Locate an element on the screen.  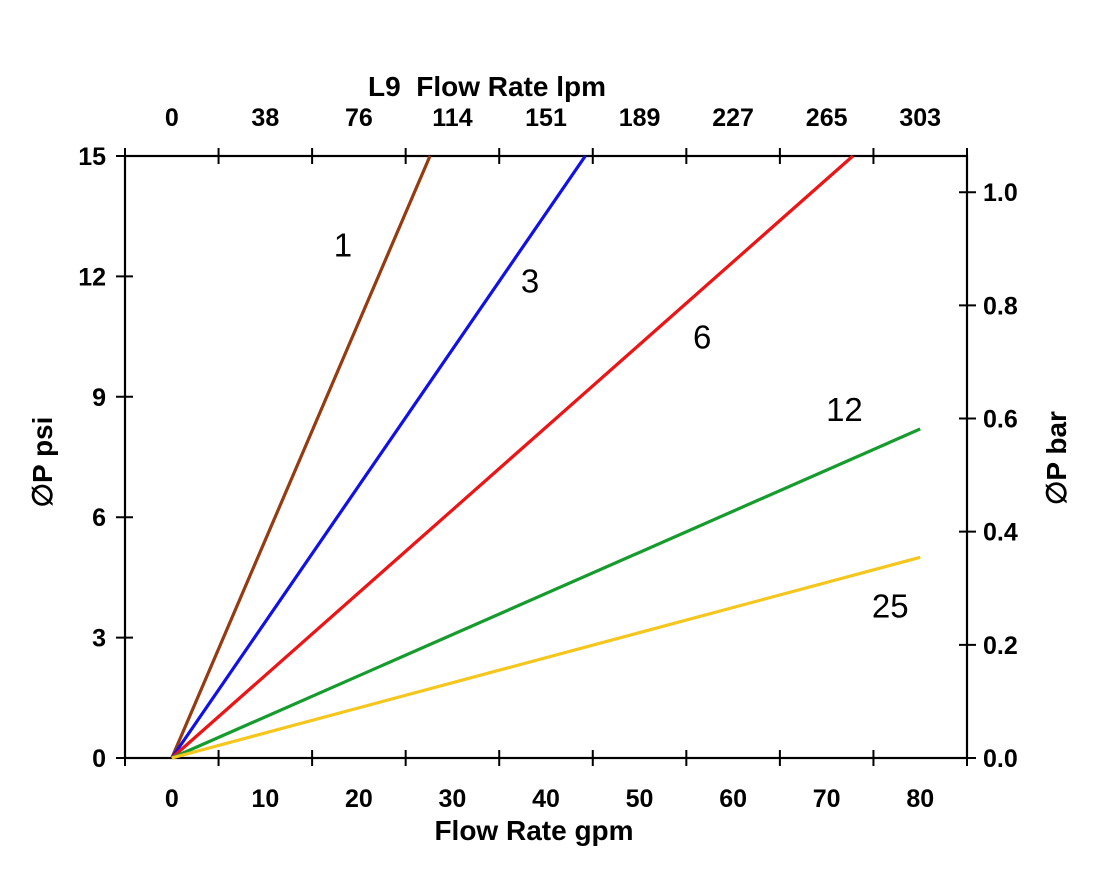
x-top-tick-label: 114 is located at coordinates (452, 118).